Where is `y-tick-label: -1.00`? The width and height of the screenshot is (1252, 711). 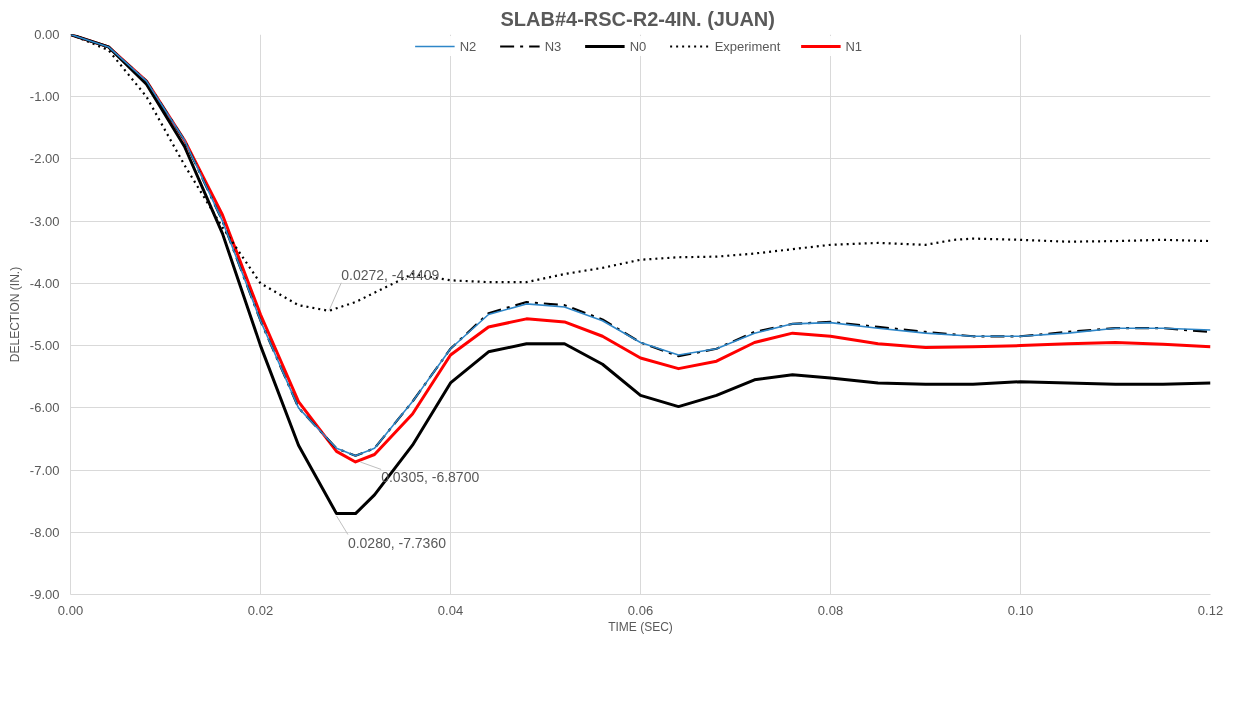 y-tick-label: -1.00 is located at coordinates (44, 97).